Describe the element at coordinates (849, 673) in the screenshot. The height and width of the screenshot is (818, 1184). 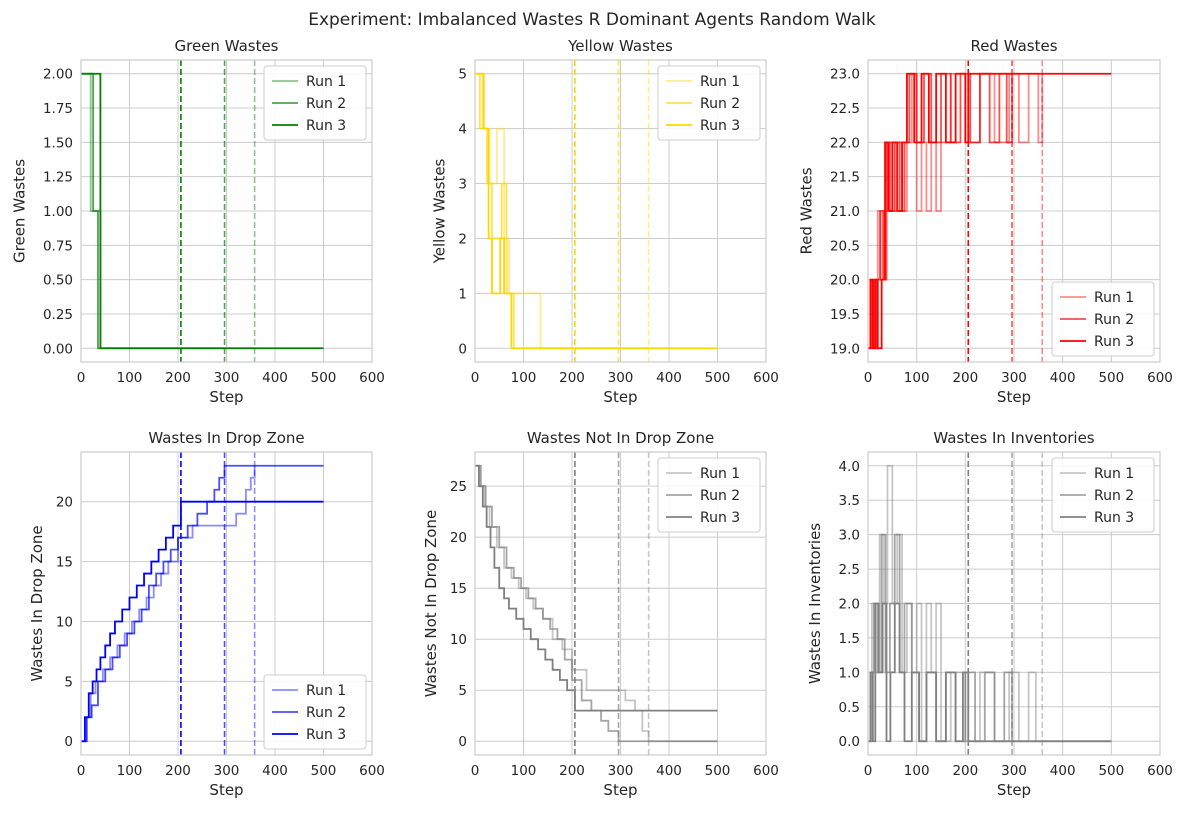
I see `y-tick-label: 1.0` at that location.